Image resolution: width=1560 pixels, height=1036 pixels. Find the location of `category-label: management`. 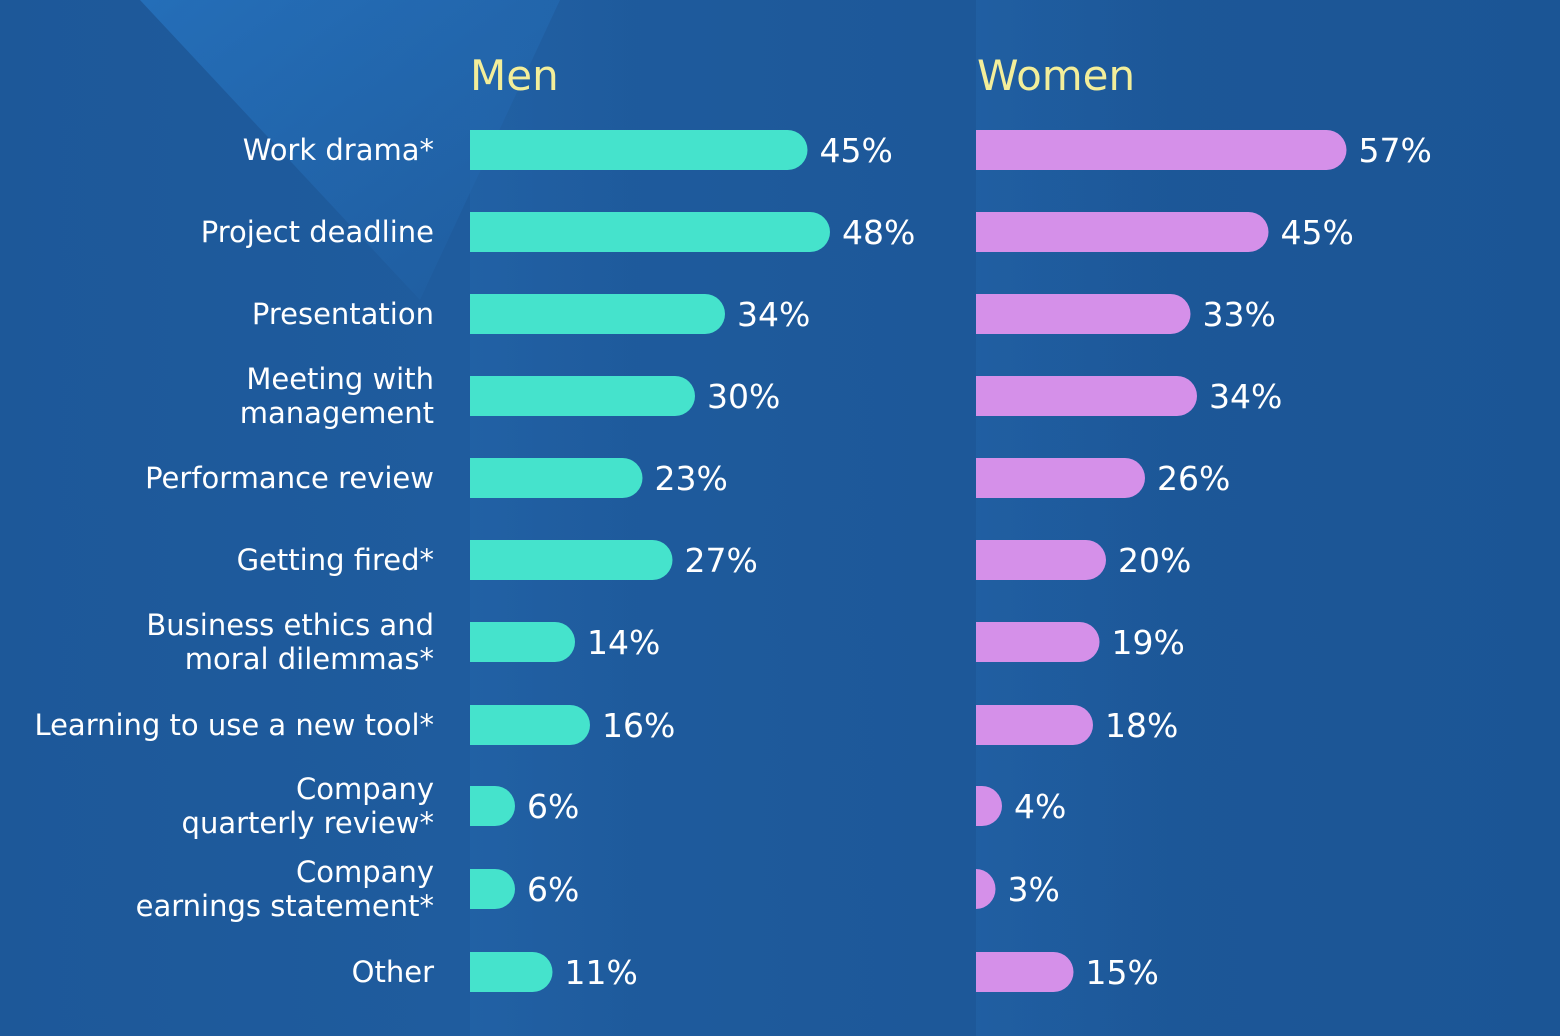

category-label: management is located at coordinates (337, 413).